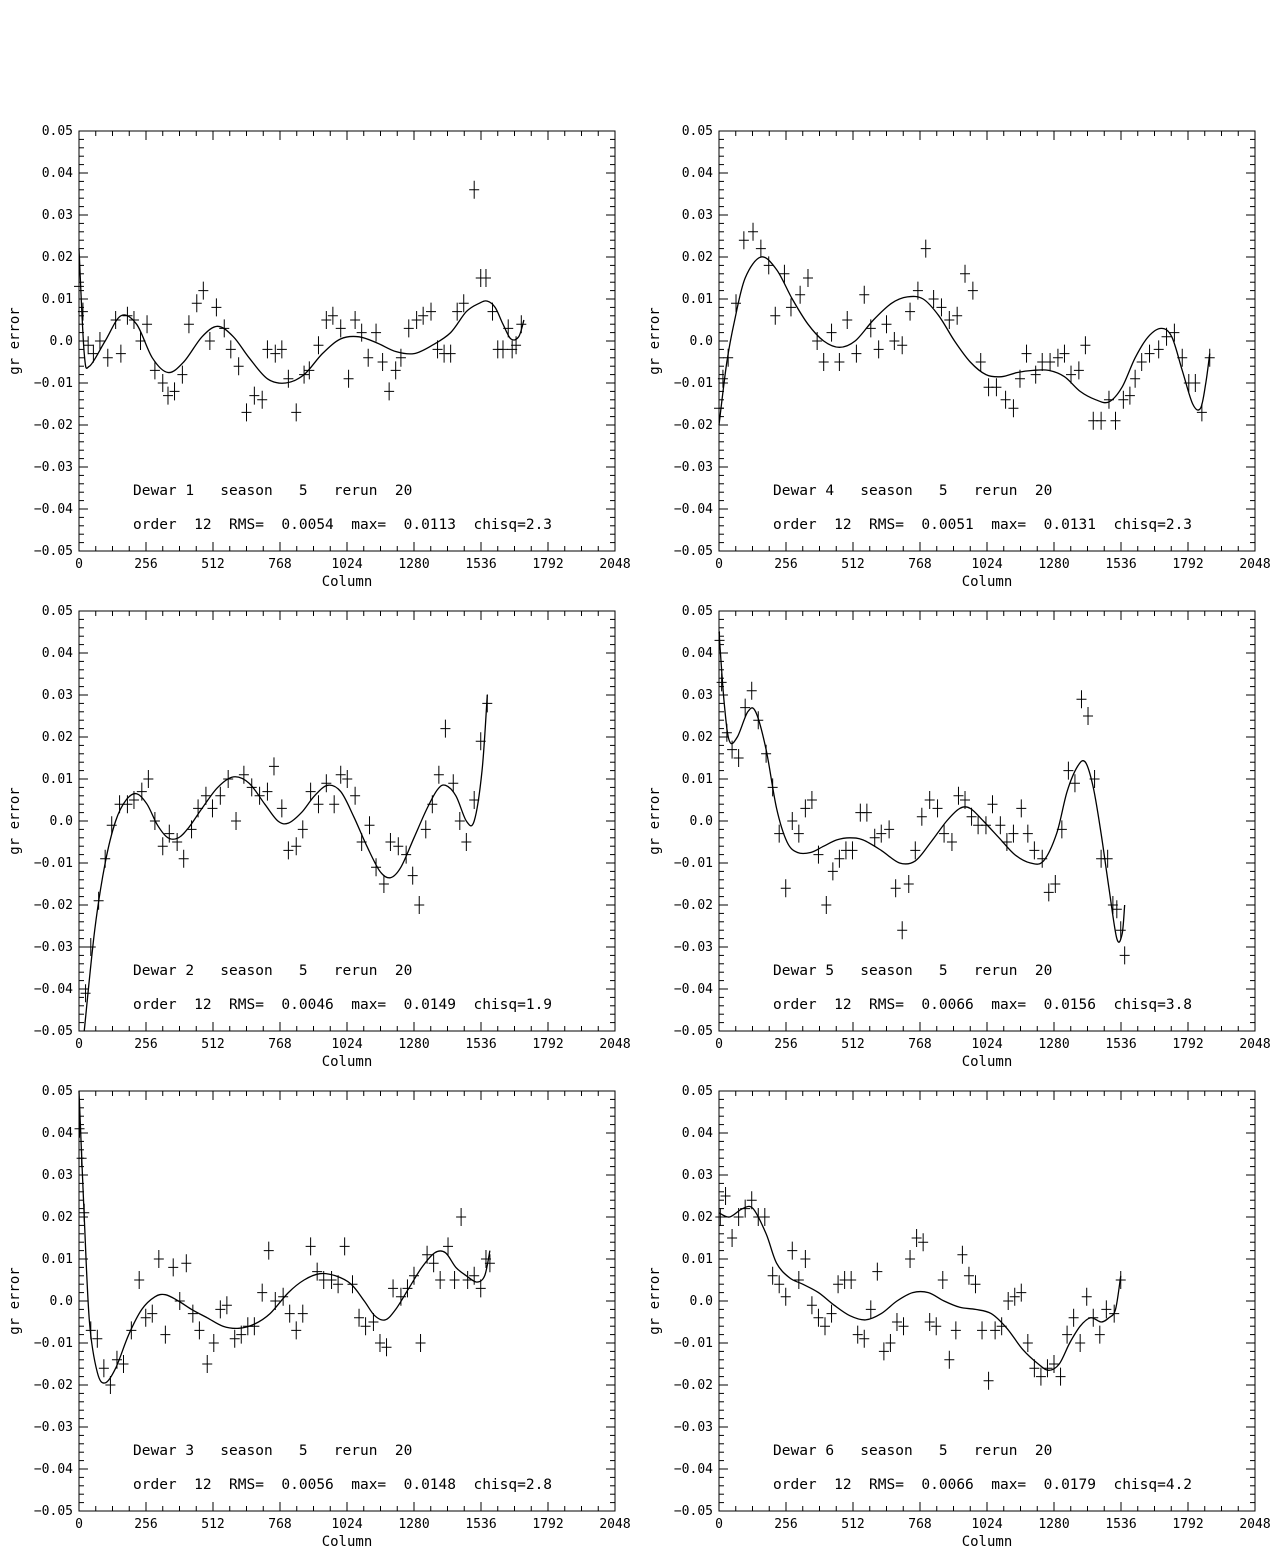 The image size is (1280, 1560). Describe the element at coordinates (697, 257) in the screenshot. I see `y-tick-label: 0.02` at that location.